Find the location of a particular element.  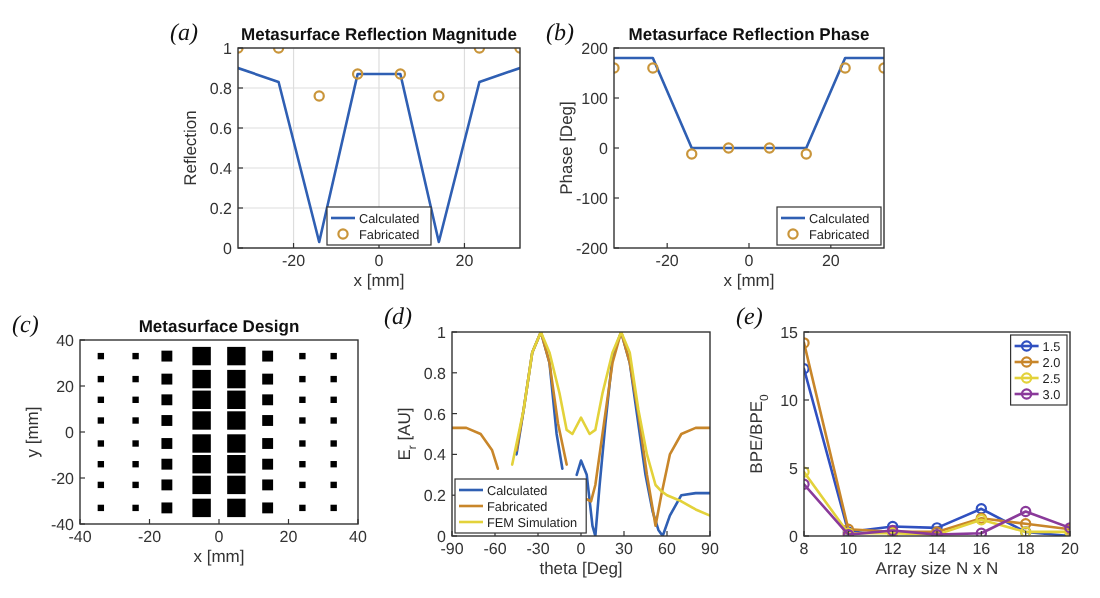

x-tick-label: 90 is located at coordinates (710, 549).